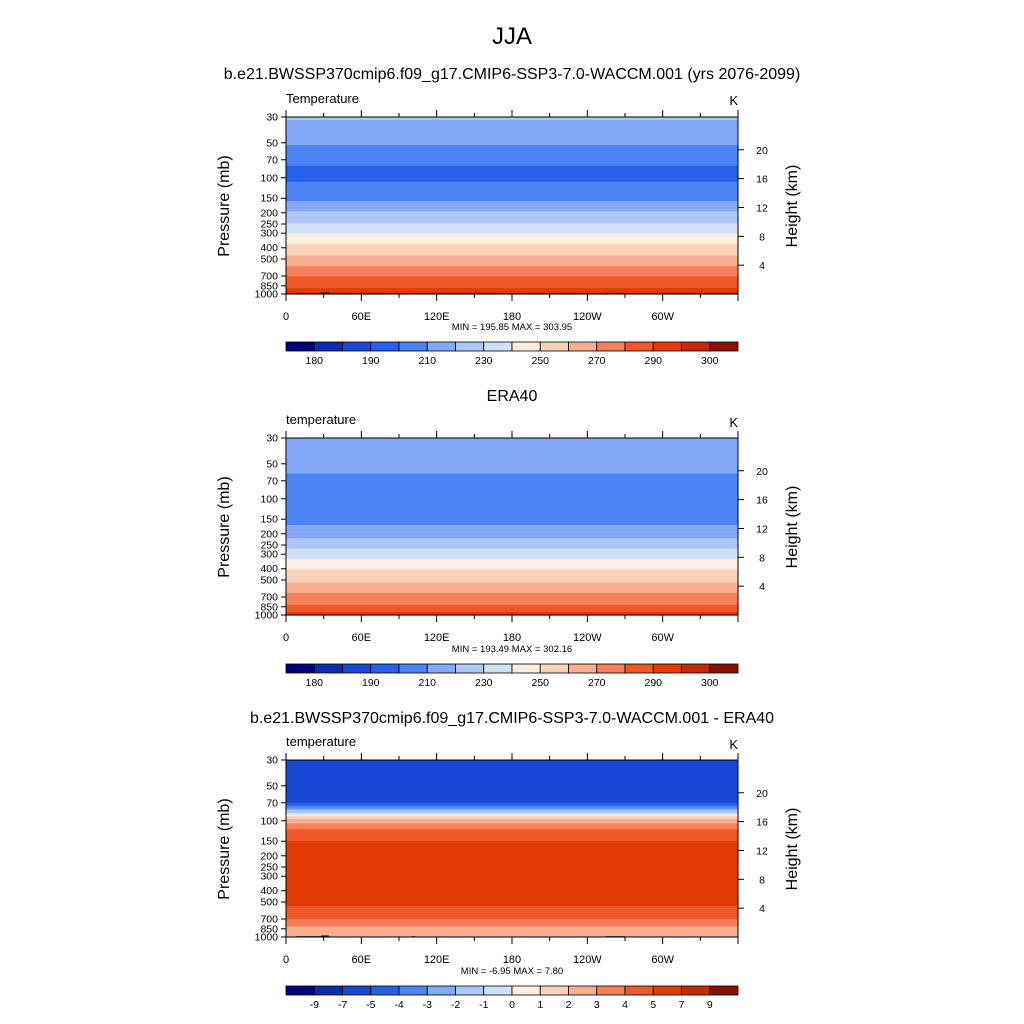 Image resolution: width=1024 pixels, height=1024 pixels. I want to click on colorbar-label: -4, so click(398, 1005).